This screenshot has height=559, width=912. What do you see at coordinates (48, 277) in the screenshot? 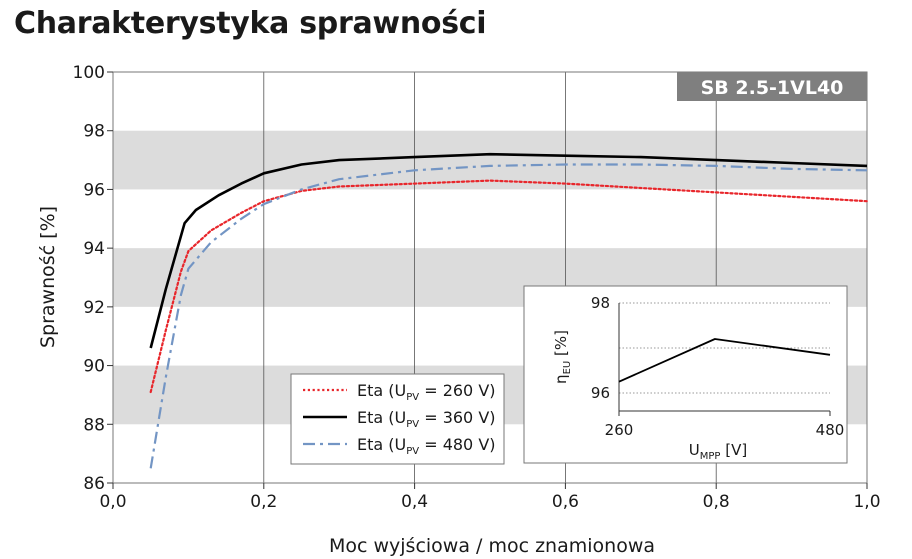
I see `y-axis-label: Sprawność [%]` at bounding box center [48, 277].